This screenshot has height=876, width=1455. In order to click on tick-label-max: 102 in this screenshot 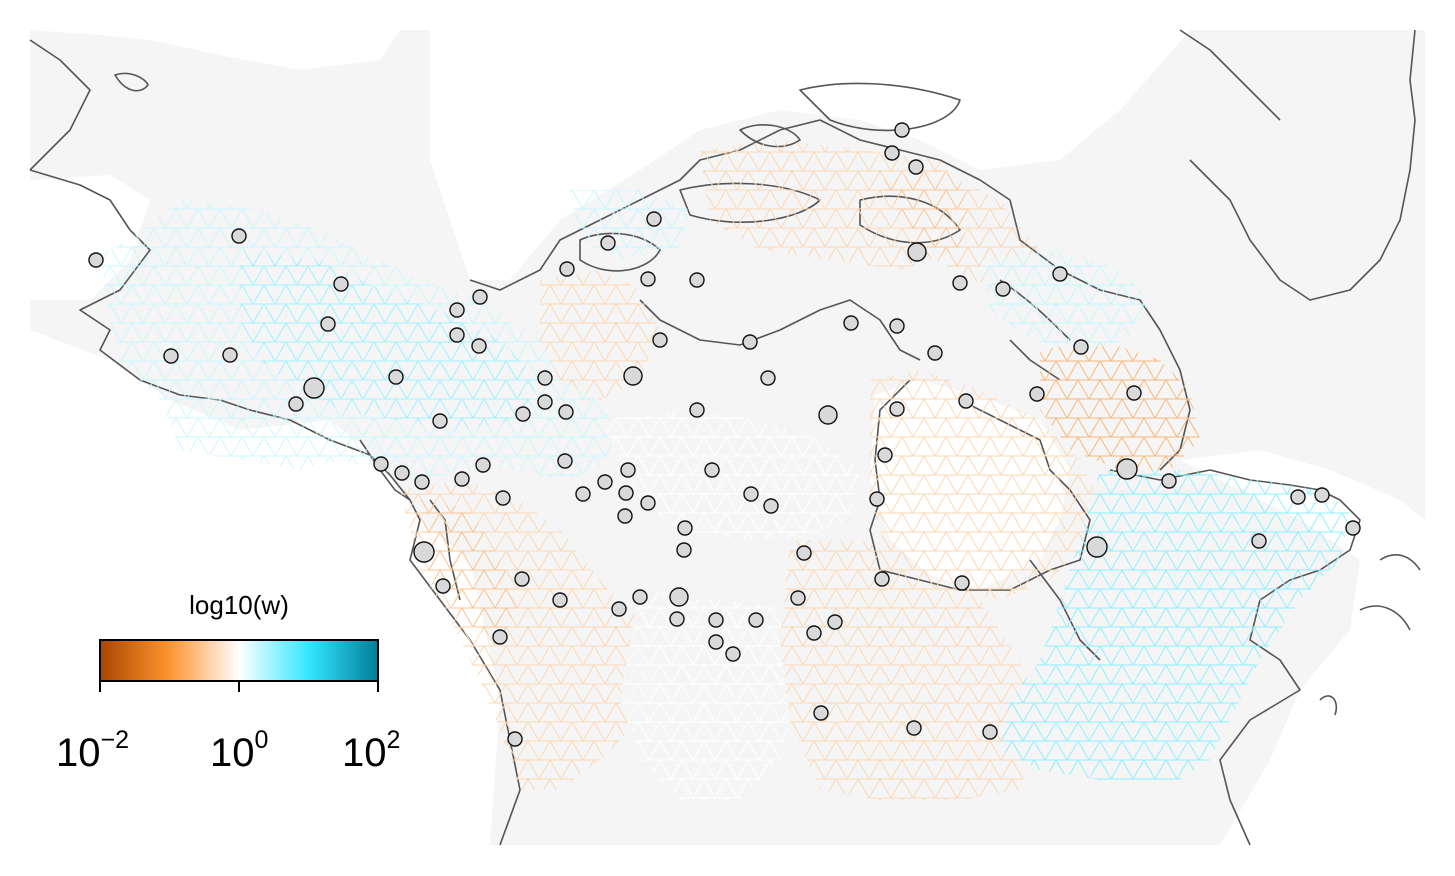, I will do `click(371, 750)`.